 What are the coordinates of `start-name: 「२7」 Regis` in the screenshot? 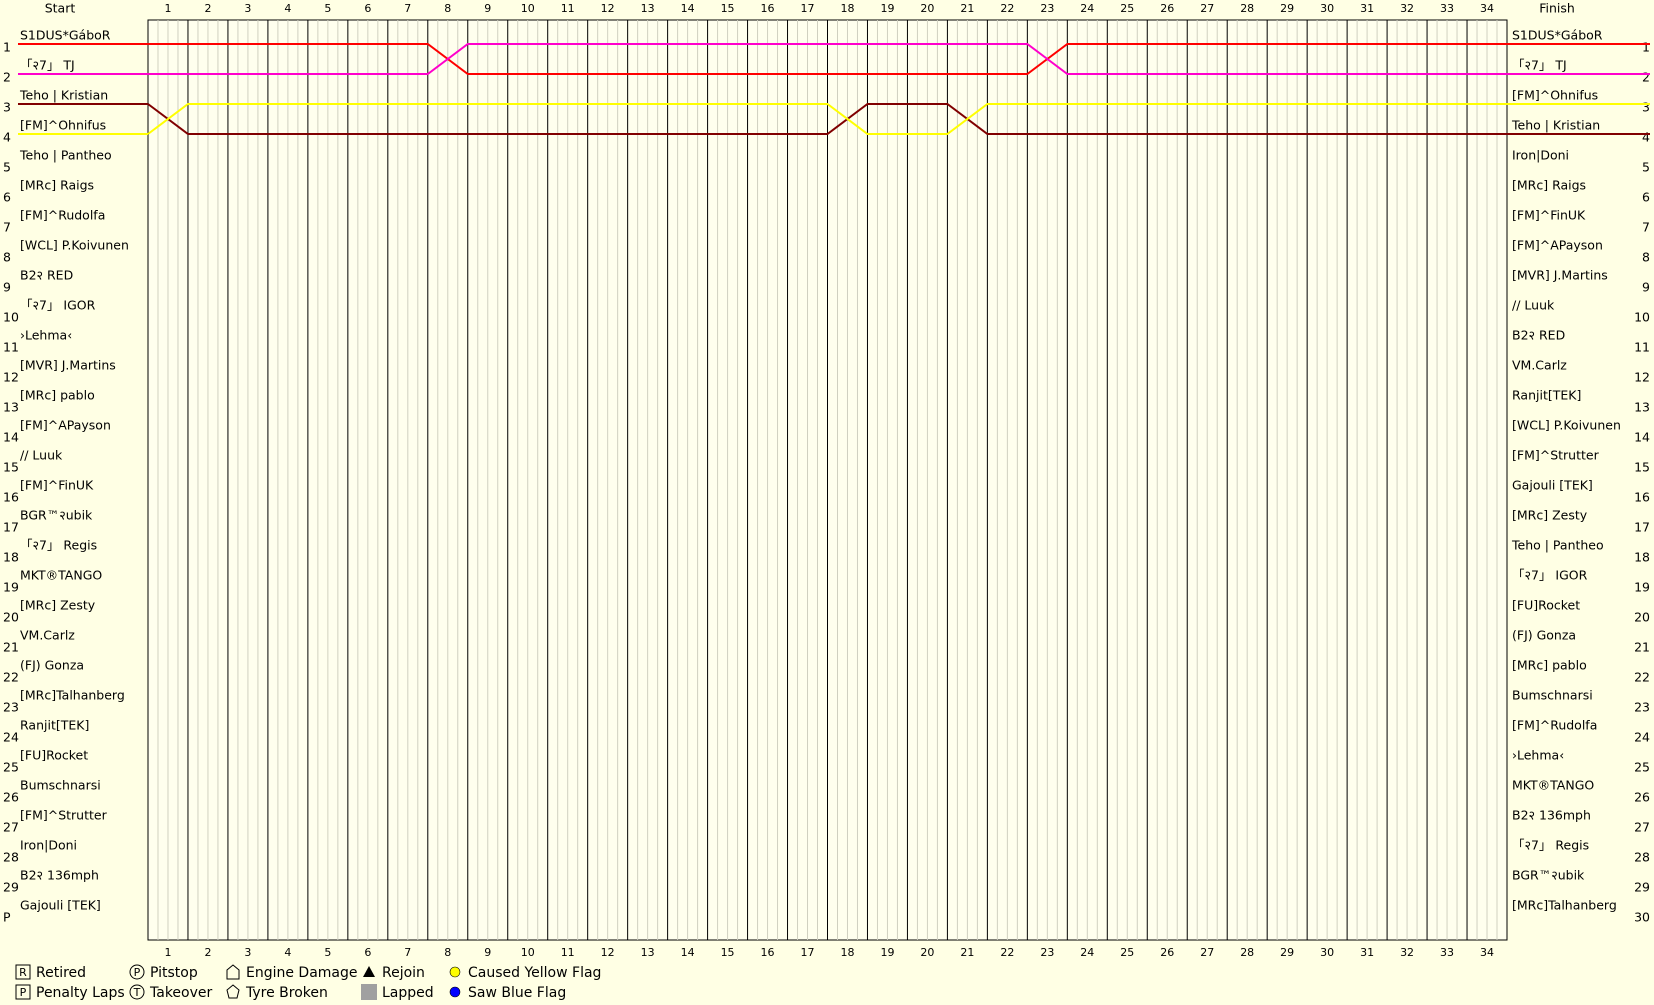 It's located at (58, 545).